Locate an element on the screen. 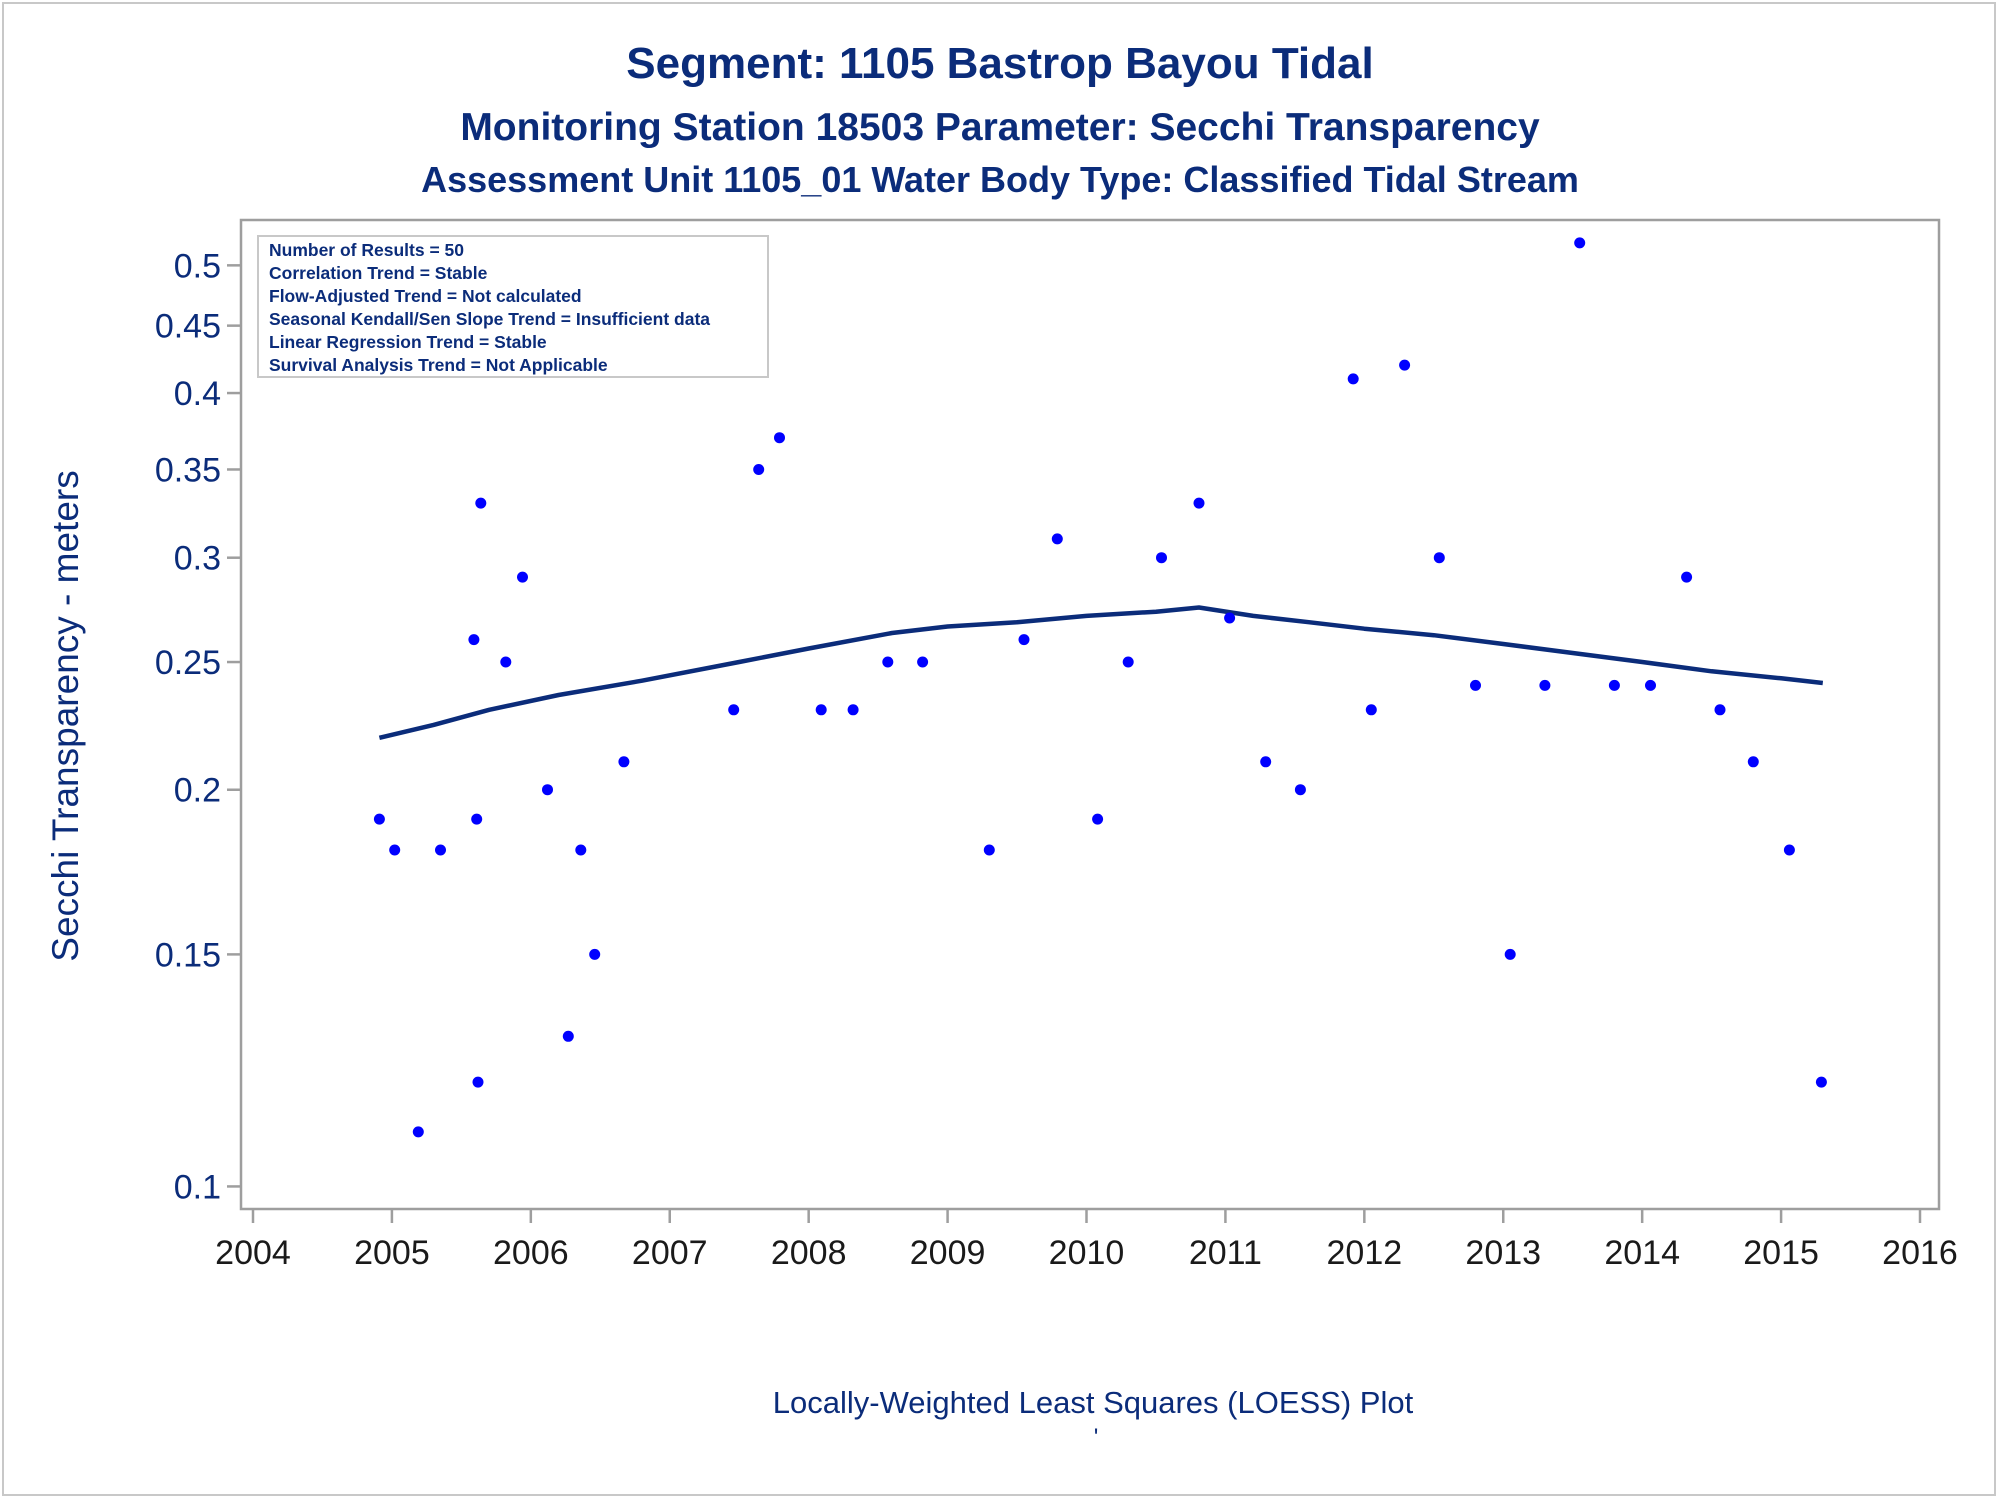 The width and height of the screenshot is (2000, 1500). x-tick-label: 2014 is located at coordinates (1642, 1253).